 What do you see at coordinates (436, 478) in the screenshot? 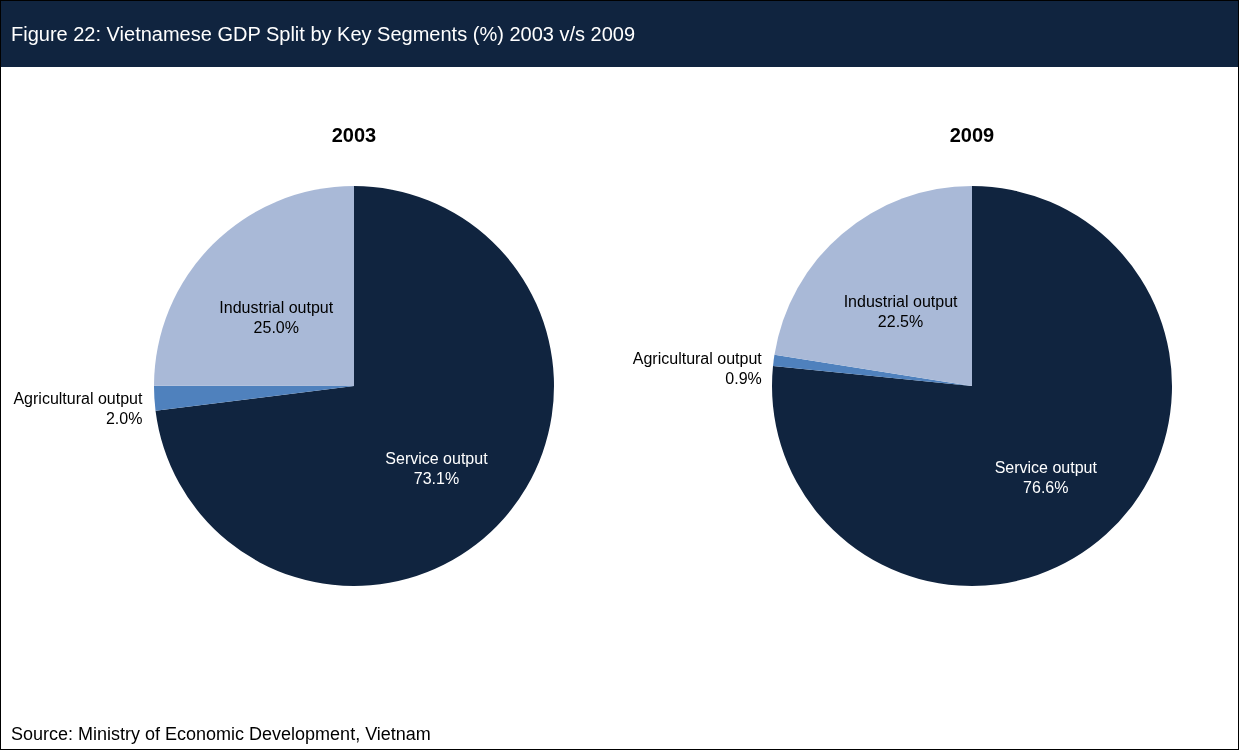
I see `data-label: 73.1%` at bounding box center [436, 478].